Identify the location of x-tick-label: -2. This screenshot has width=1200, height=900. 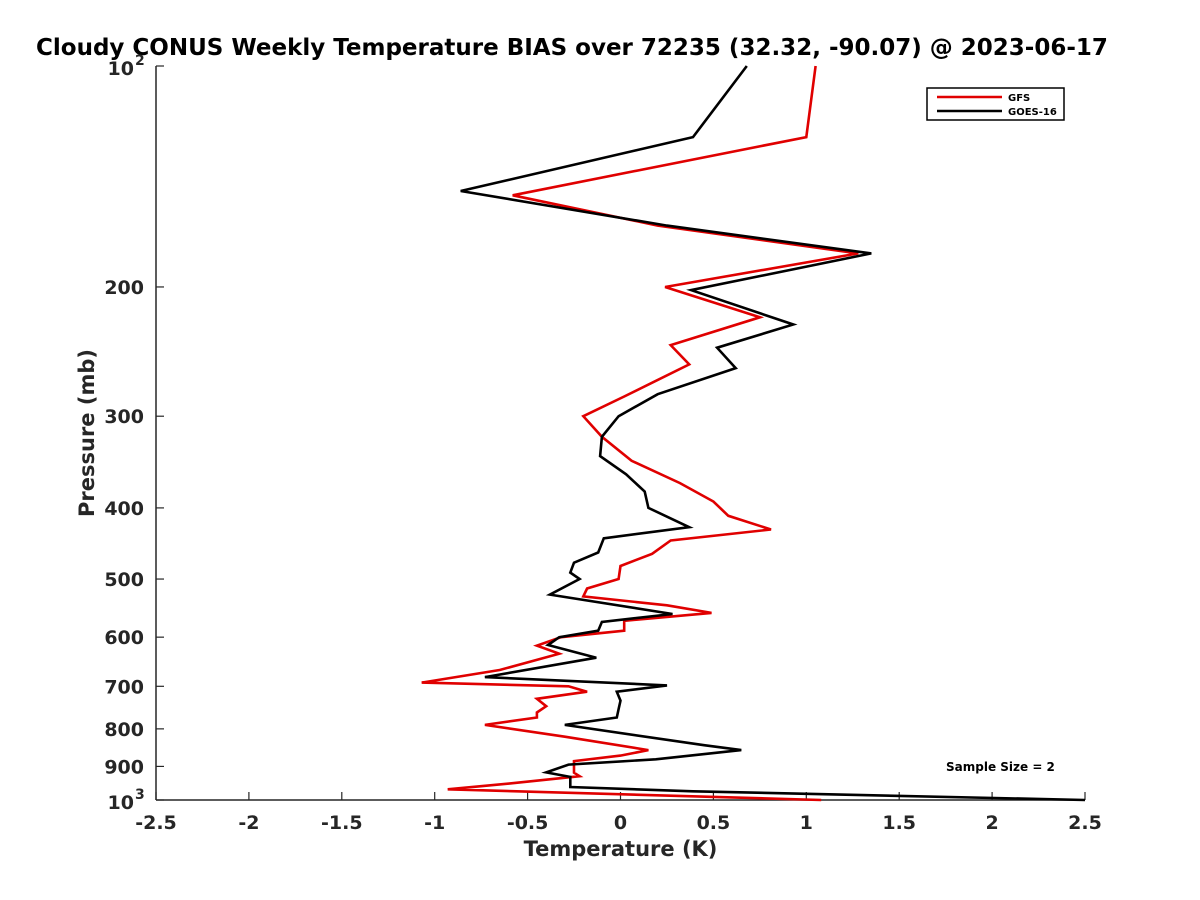
(248, 823).